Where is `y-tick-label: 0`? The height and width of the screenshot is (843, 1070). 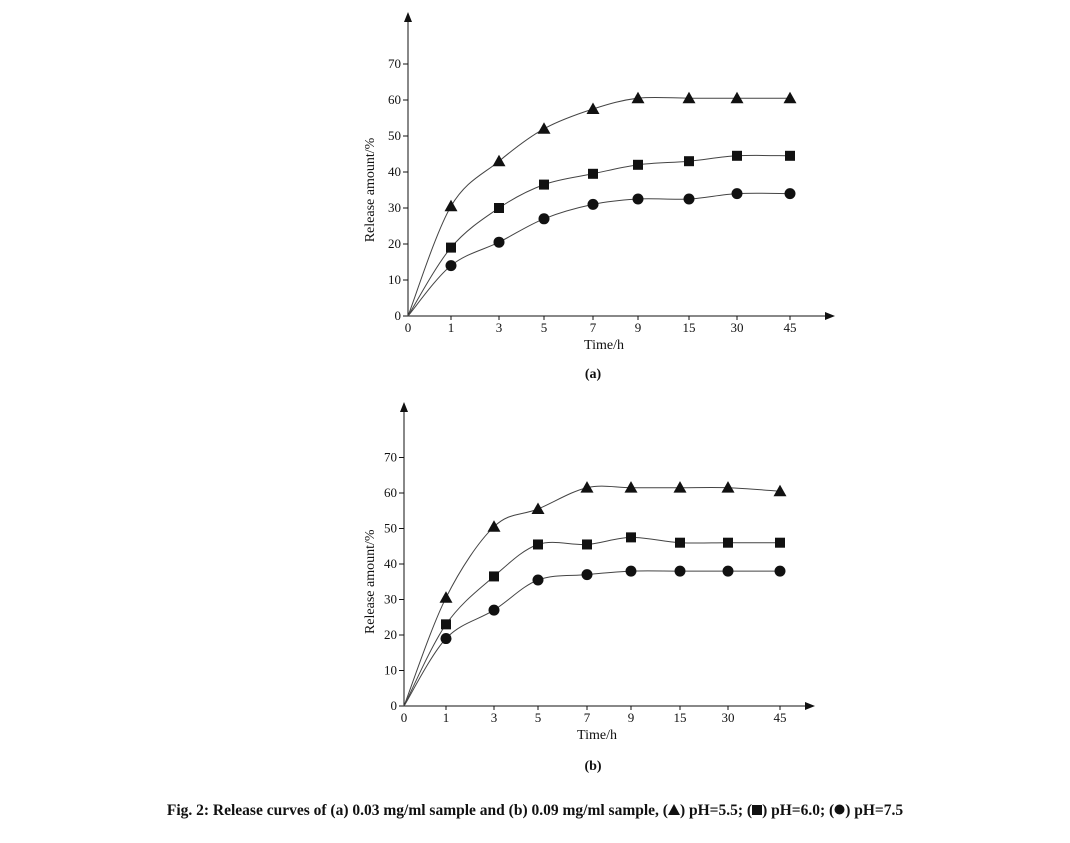
y-tick-label: 0 is located at coordinates (398, 315).